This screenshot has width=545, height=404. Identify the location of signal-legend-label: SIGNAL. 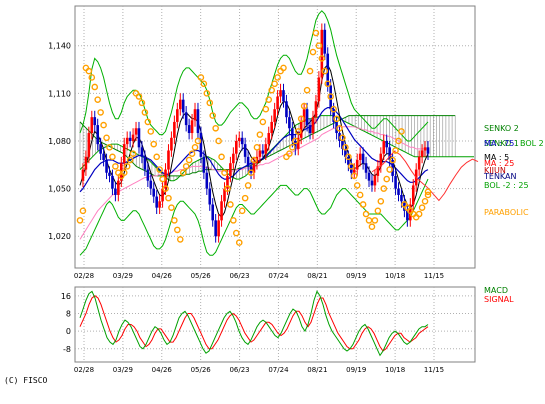
(499, 299).